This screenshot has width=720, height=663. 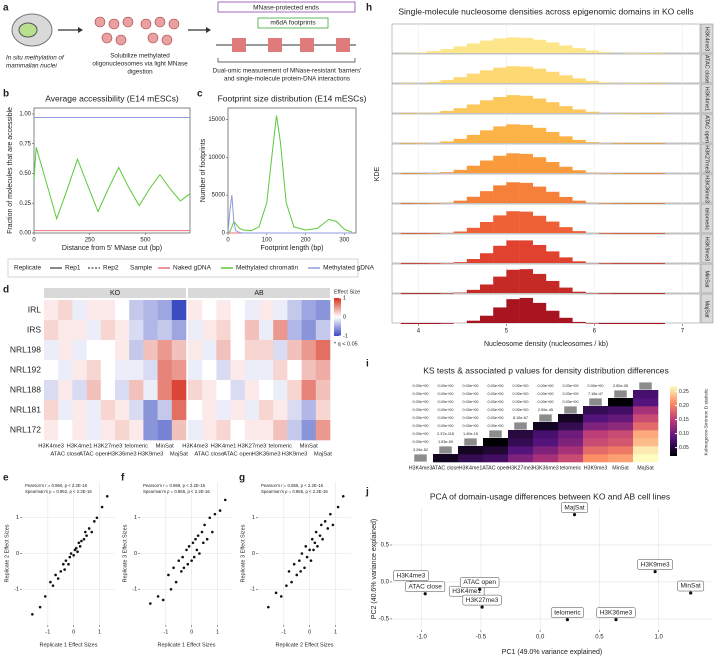 What do you see at coordinates (305, 645) in the screenshot?
I see `x-axis-label: Replicate 2 Effect Sizes` at bounding box center [305, 645].